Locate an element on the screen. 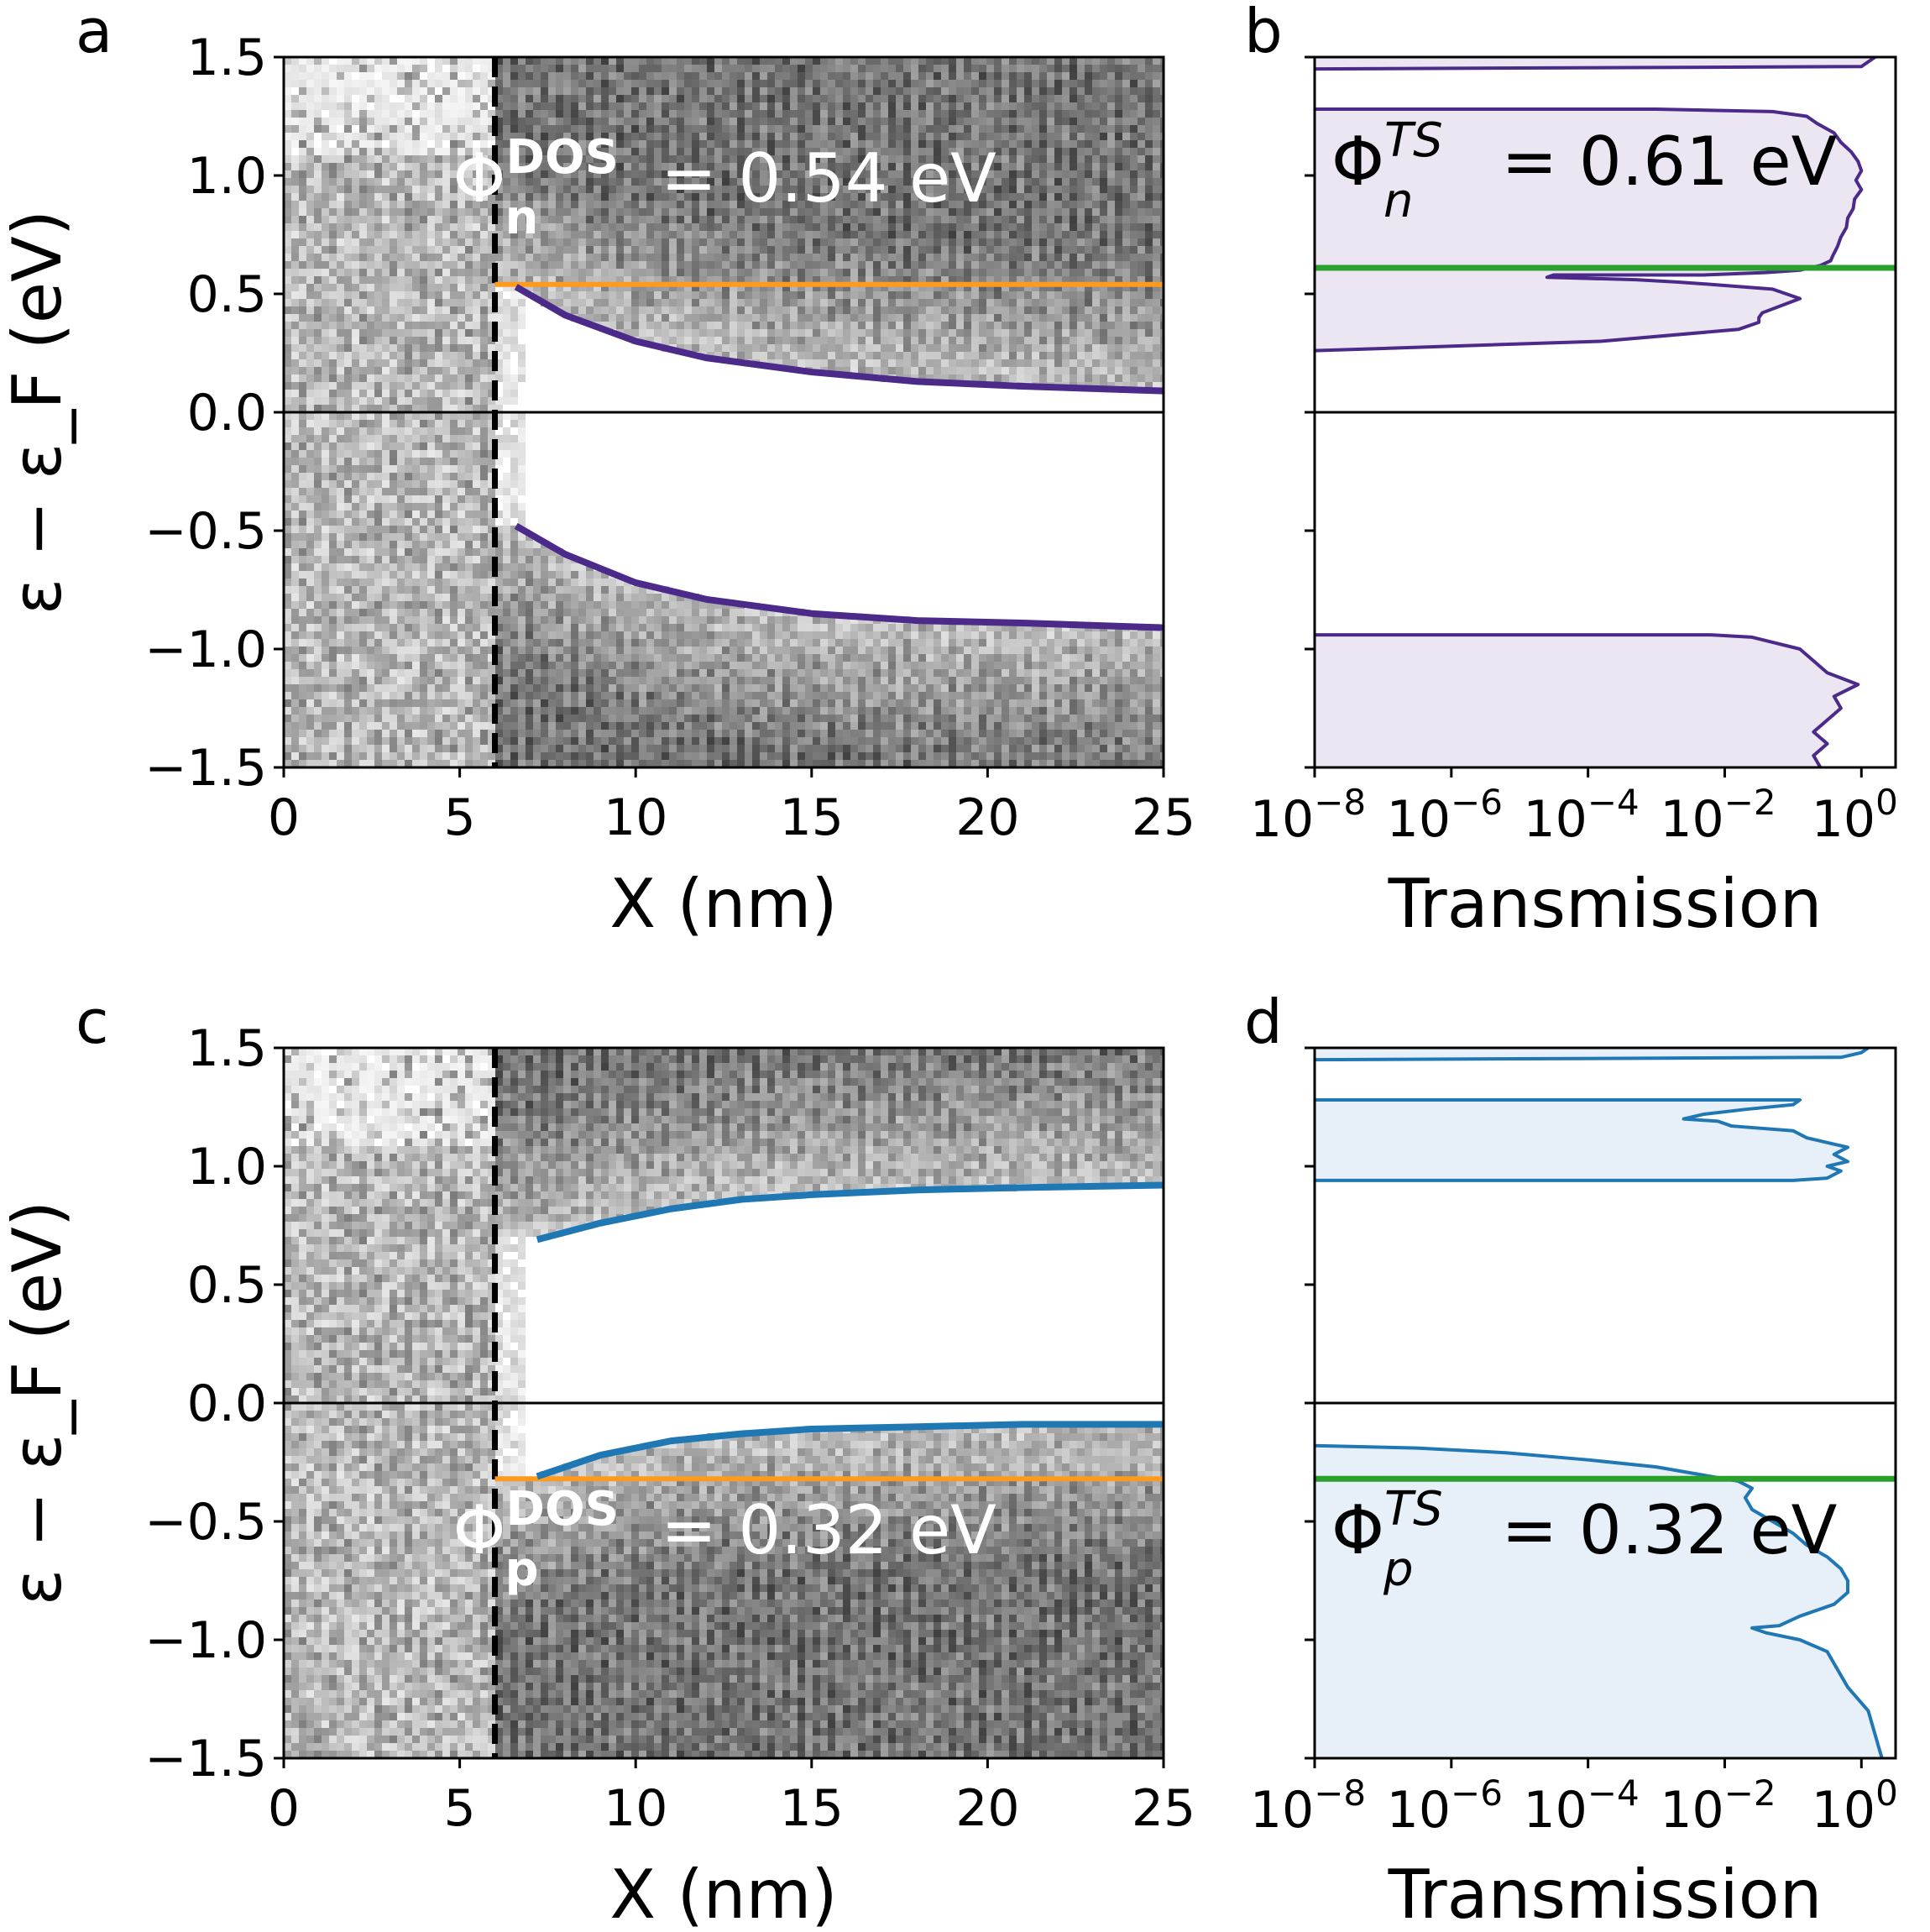 This screenshot has width=1930, height=1932. plot-area-d is located at coordinates (1606, 1403).